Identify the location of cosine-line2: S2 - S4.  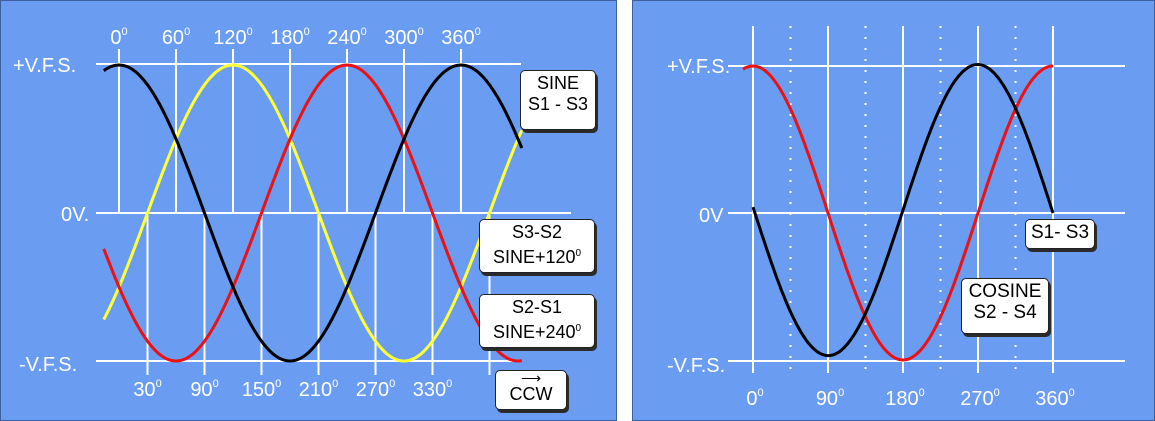
(1005, 312).